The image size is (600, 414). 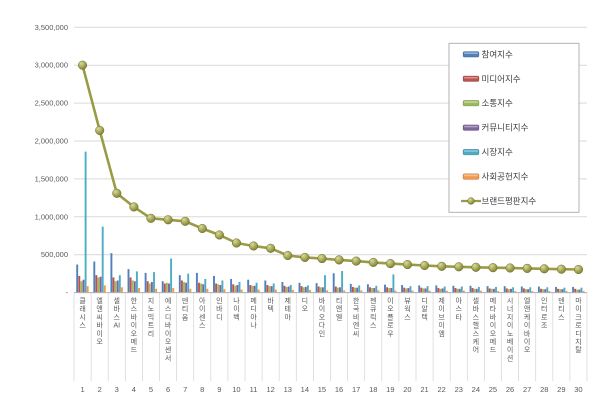 I want to click on rank-label: 12, so click(x=270, y=389).